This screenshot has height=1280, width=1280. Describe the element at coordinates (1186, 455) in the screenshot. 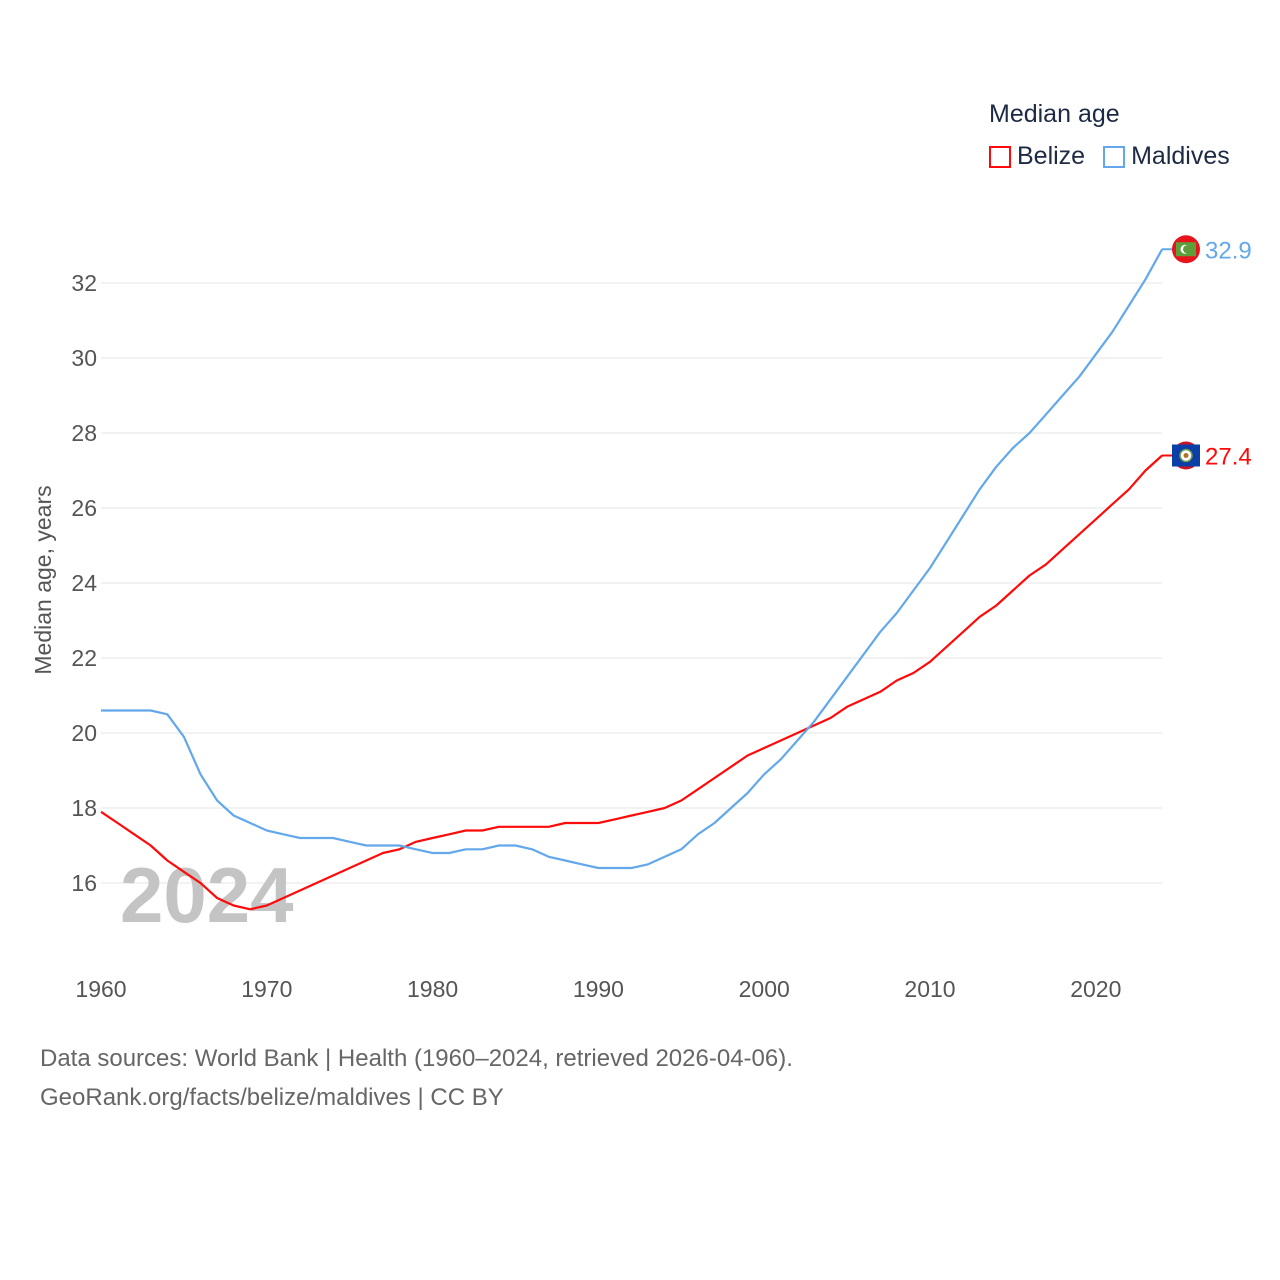

I see `belize-flag-icon` at that location.